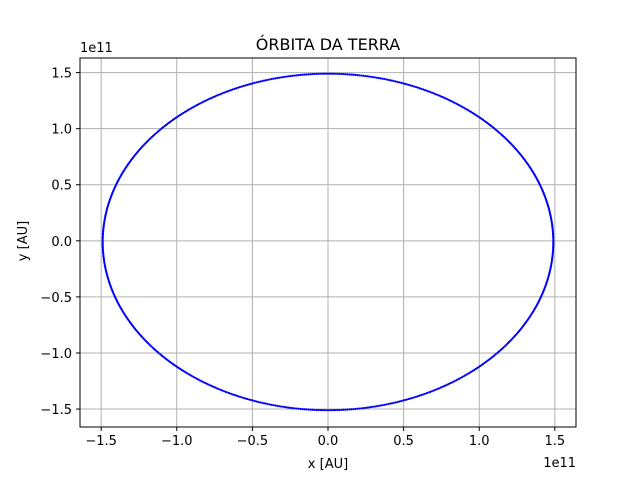 This screenshot has height=480, width=640. I want to click on chart-title: ÓRBITA DA TERRA, so click(328, 44).